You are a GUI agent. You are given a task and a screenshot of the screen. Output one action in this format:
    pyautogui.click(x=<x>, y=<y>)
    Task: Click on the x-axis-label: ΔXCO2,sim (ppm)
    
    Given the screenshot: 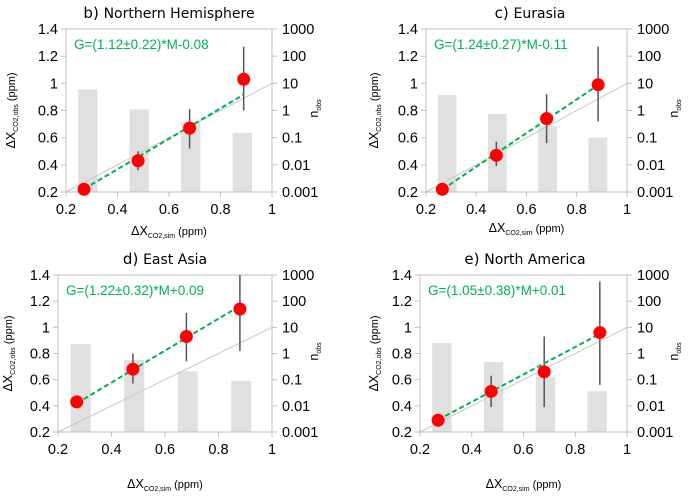 What is the action you would take?
    pyautogui.click(x=169, y=232)
    